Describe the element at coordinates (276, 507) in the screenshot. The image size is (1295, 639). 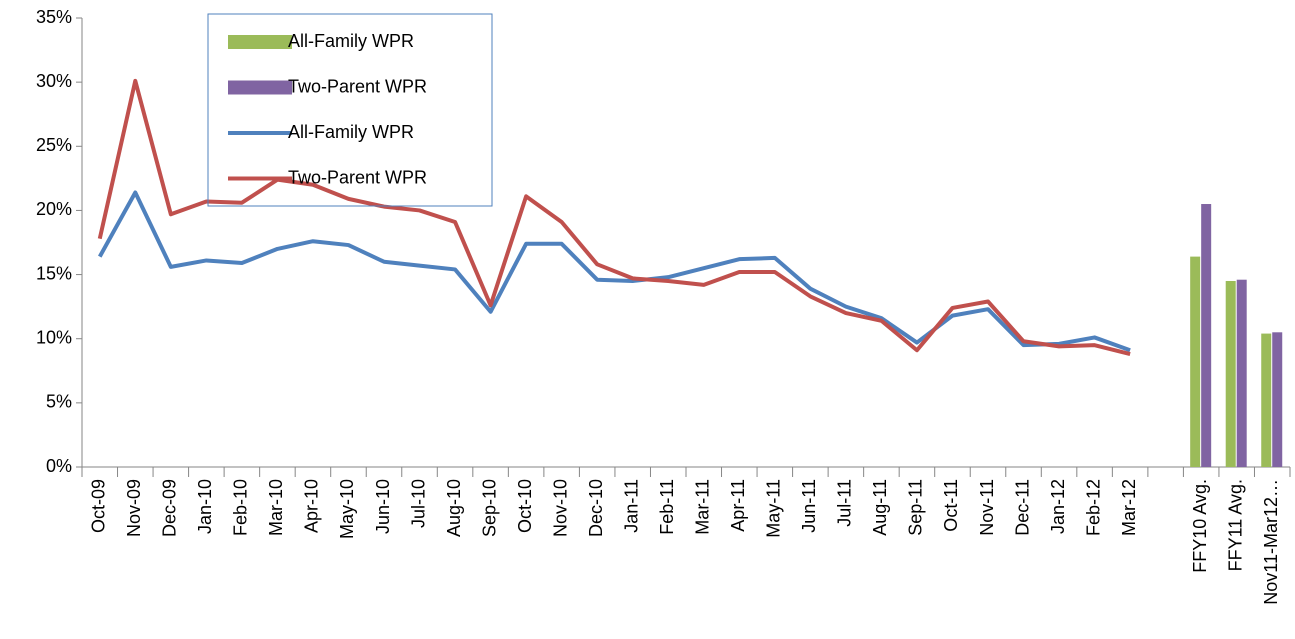
I see `x-tick-label: Mar-10` at that location.